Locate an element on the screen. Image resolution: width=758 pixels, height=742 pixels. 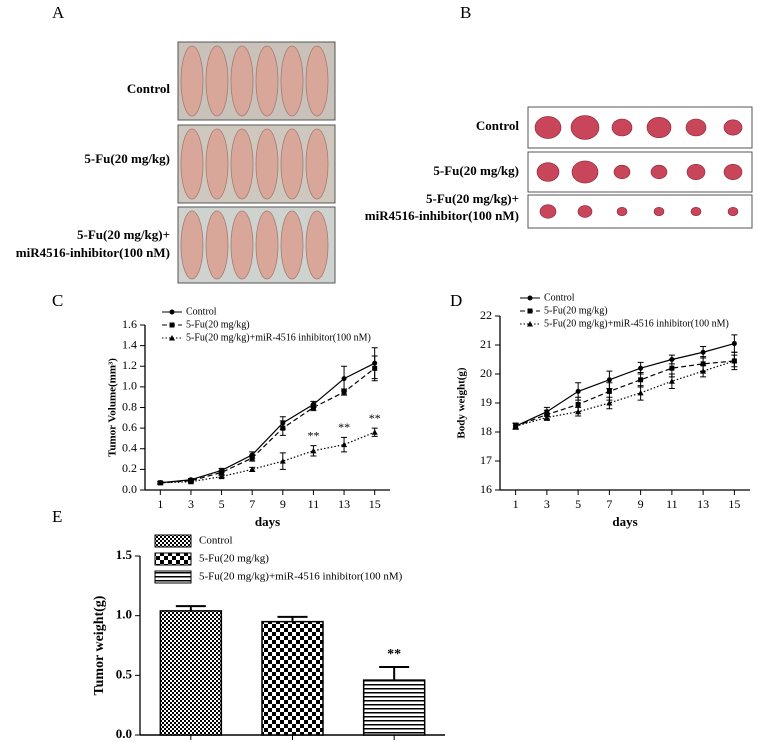
y-tick-label: 1.5 is located at coordinates (124, 554).